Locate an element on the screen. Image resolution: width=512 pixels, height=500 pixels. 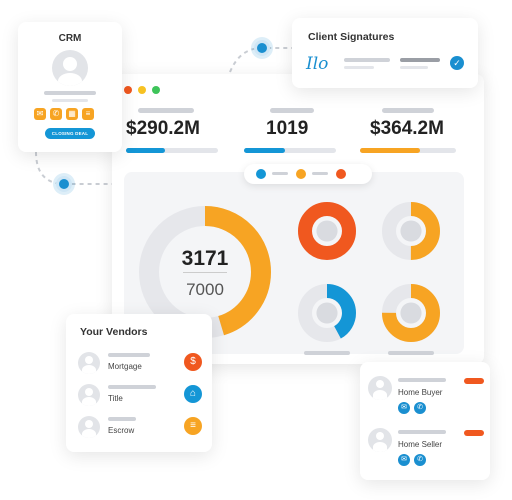
vendor-row: Mortgage $ is located at coordinates (141, 363).